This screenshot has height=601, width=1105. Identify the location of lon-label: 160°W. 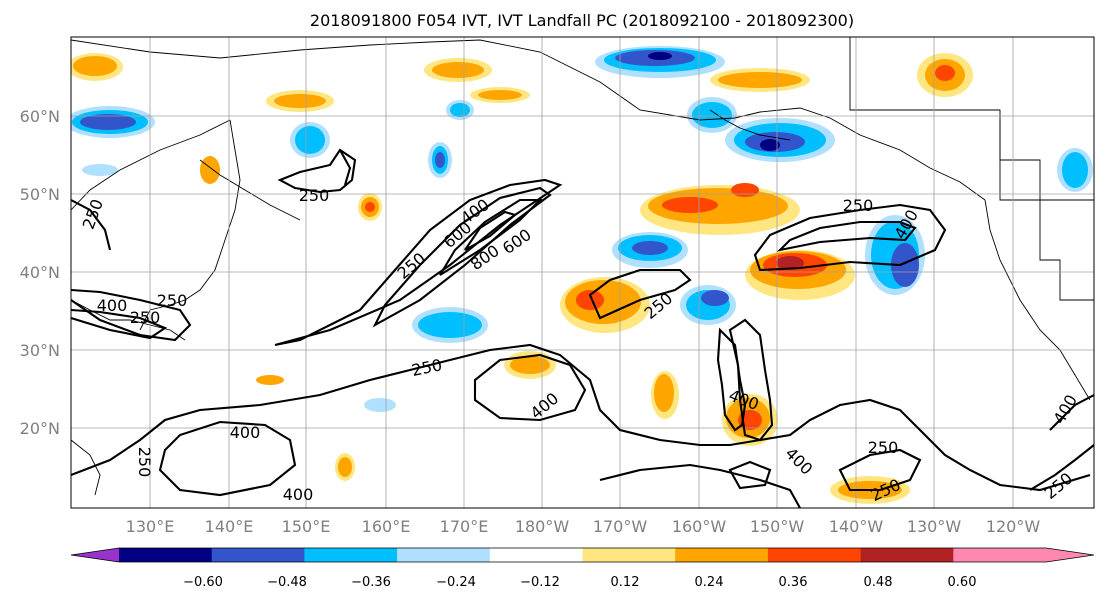
(699, 526).